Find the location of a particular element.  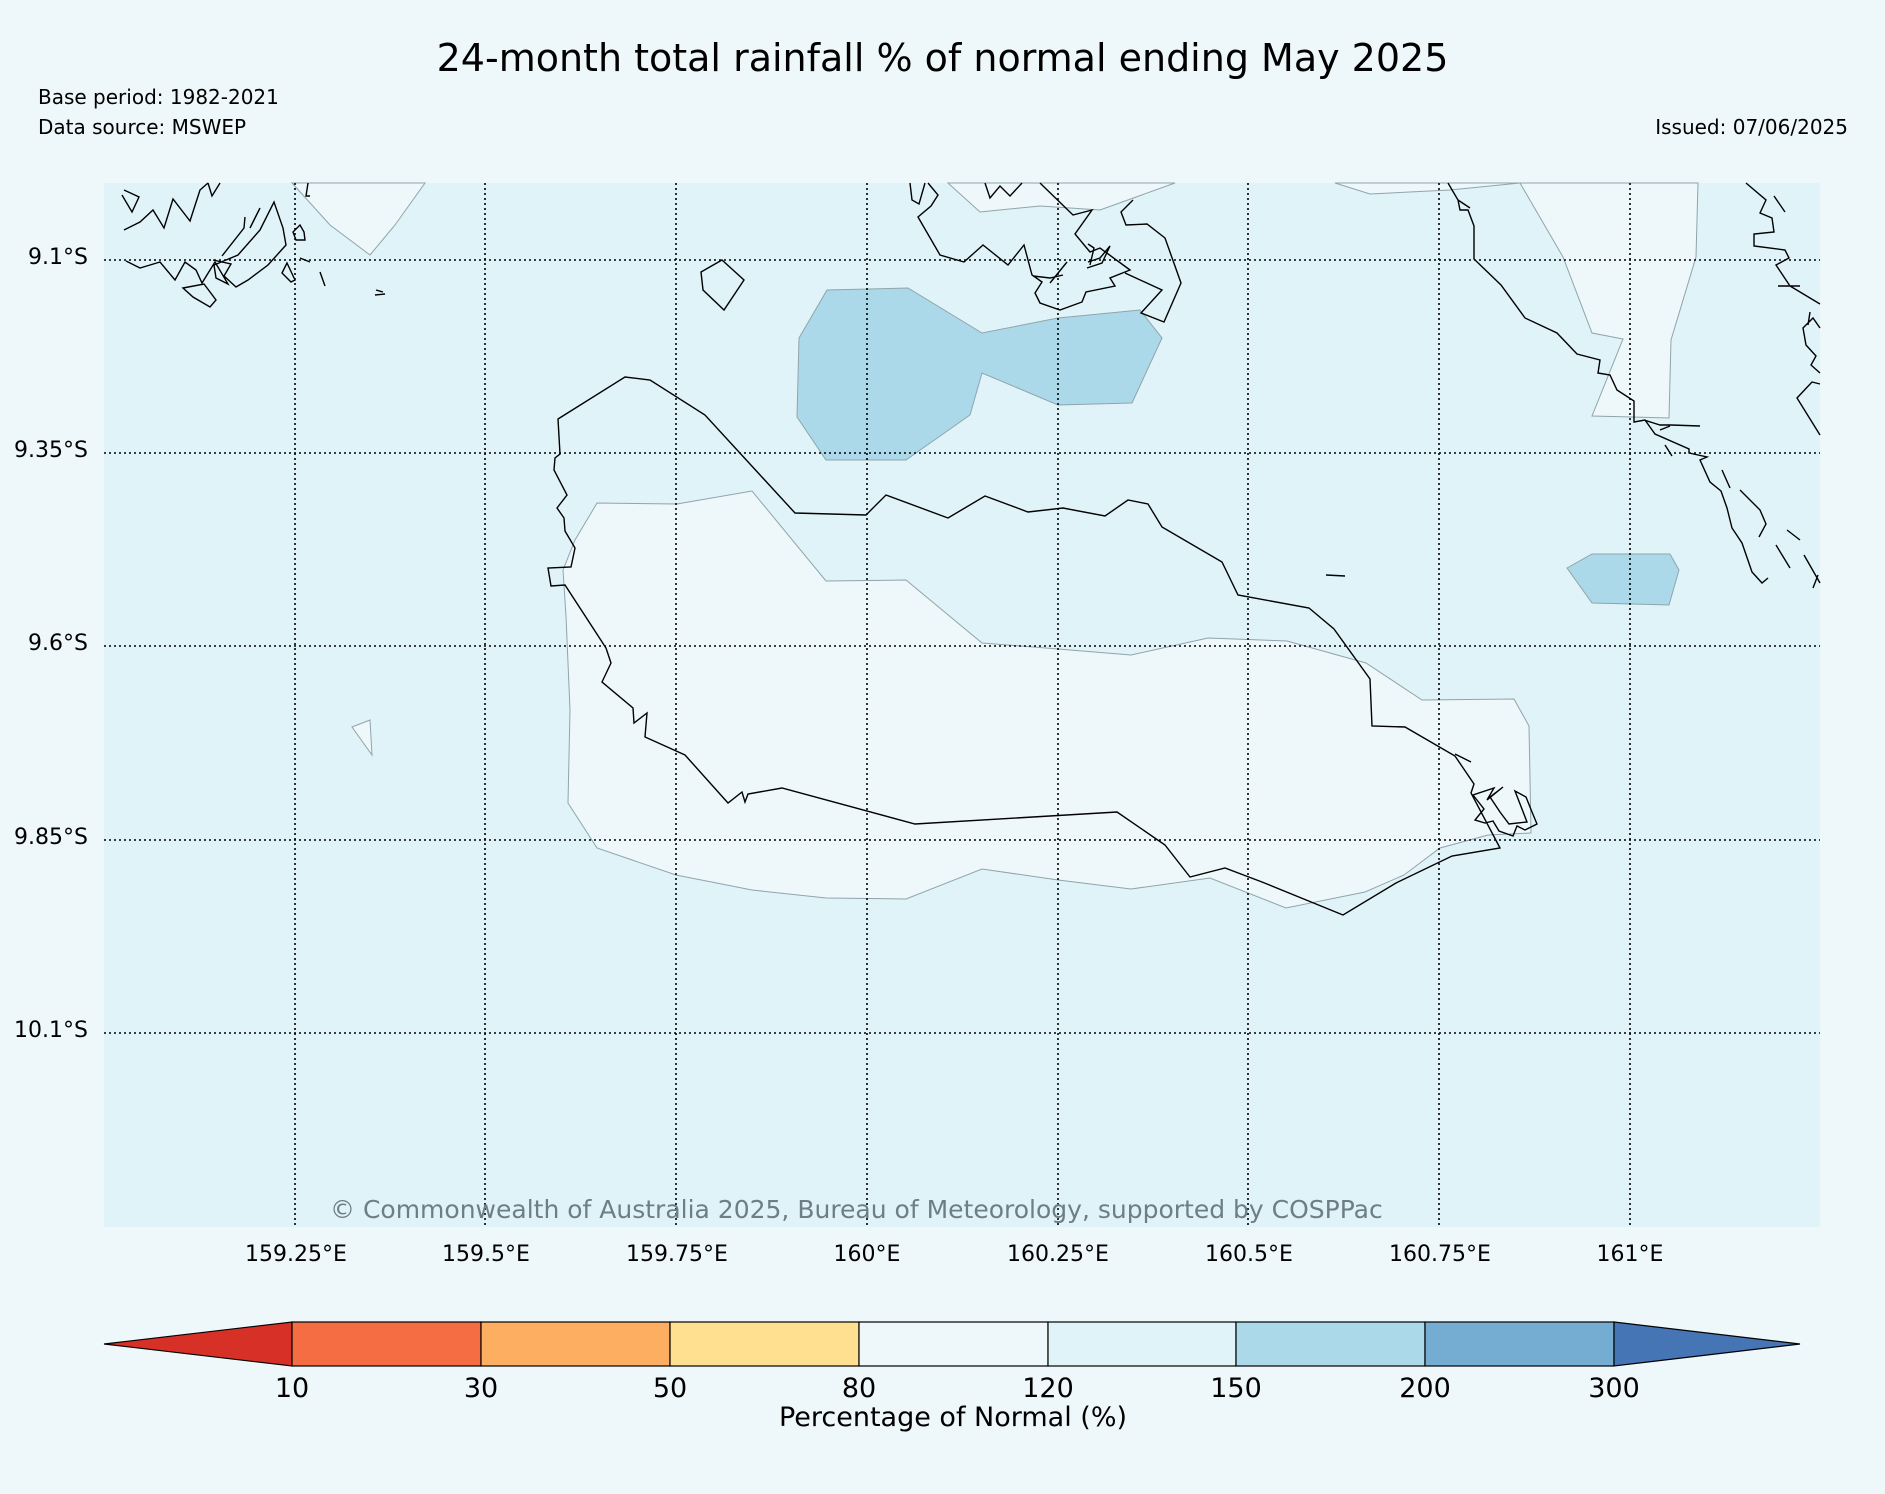

lon-label: 160.25°E is located at coordinates (1058, 1254).